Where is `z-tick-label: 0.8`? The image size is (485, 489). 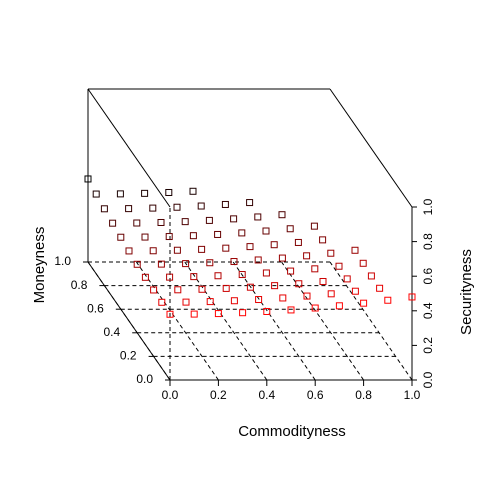
z-tick-label: 0.8 is located at coordinates (428, 241).